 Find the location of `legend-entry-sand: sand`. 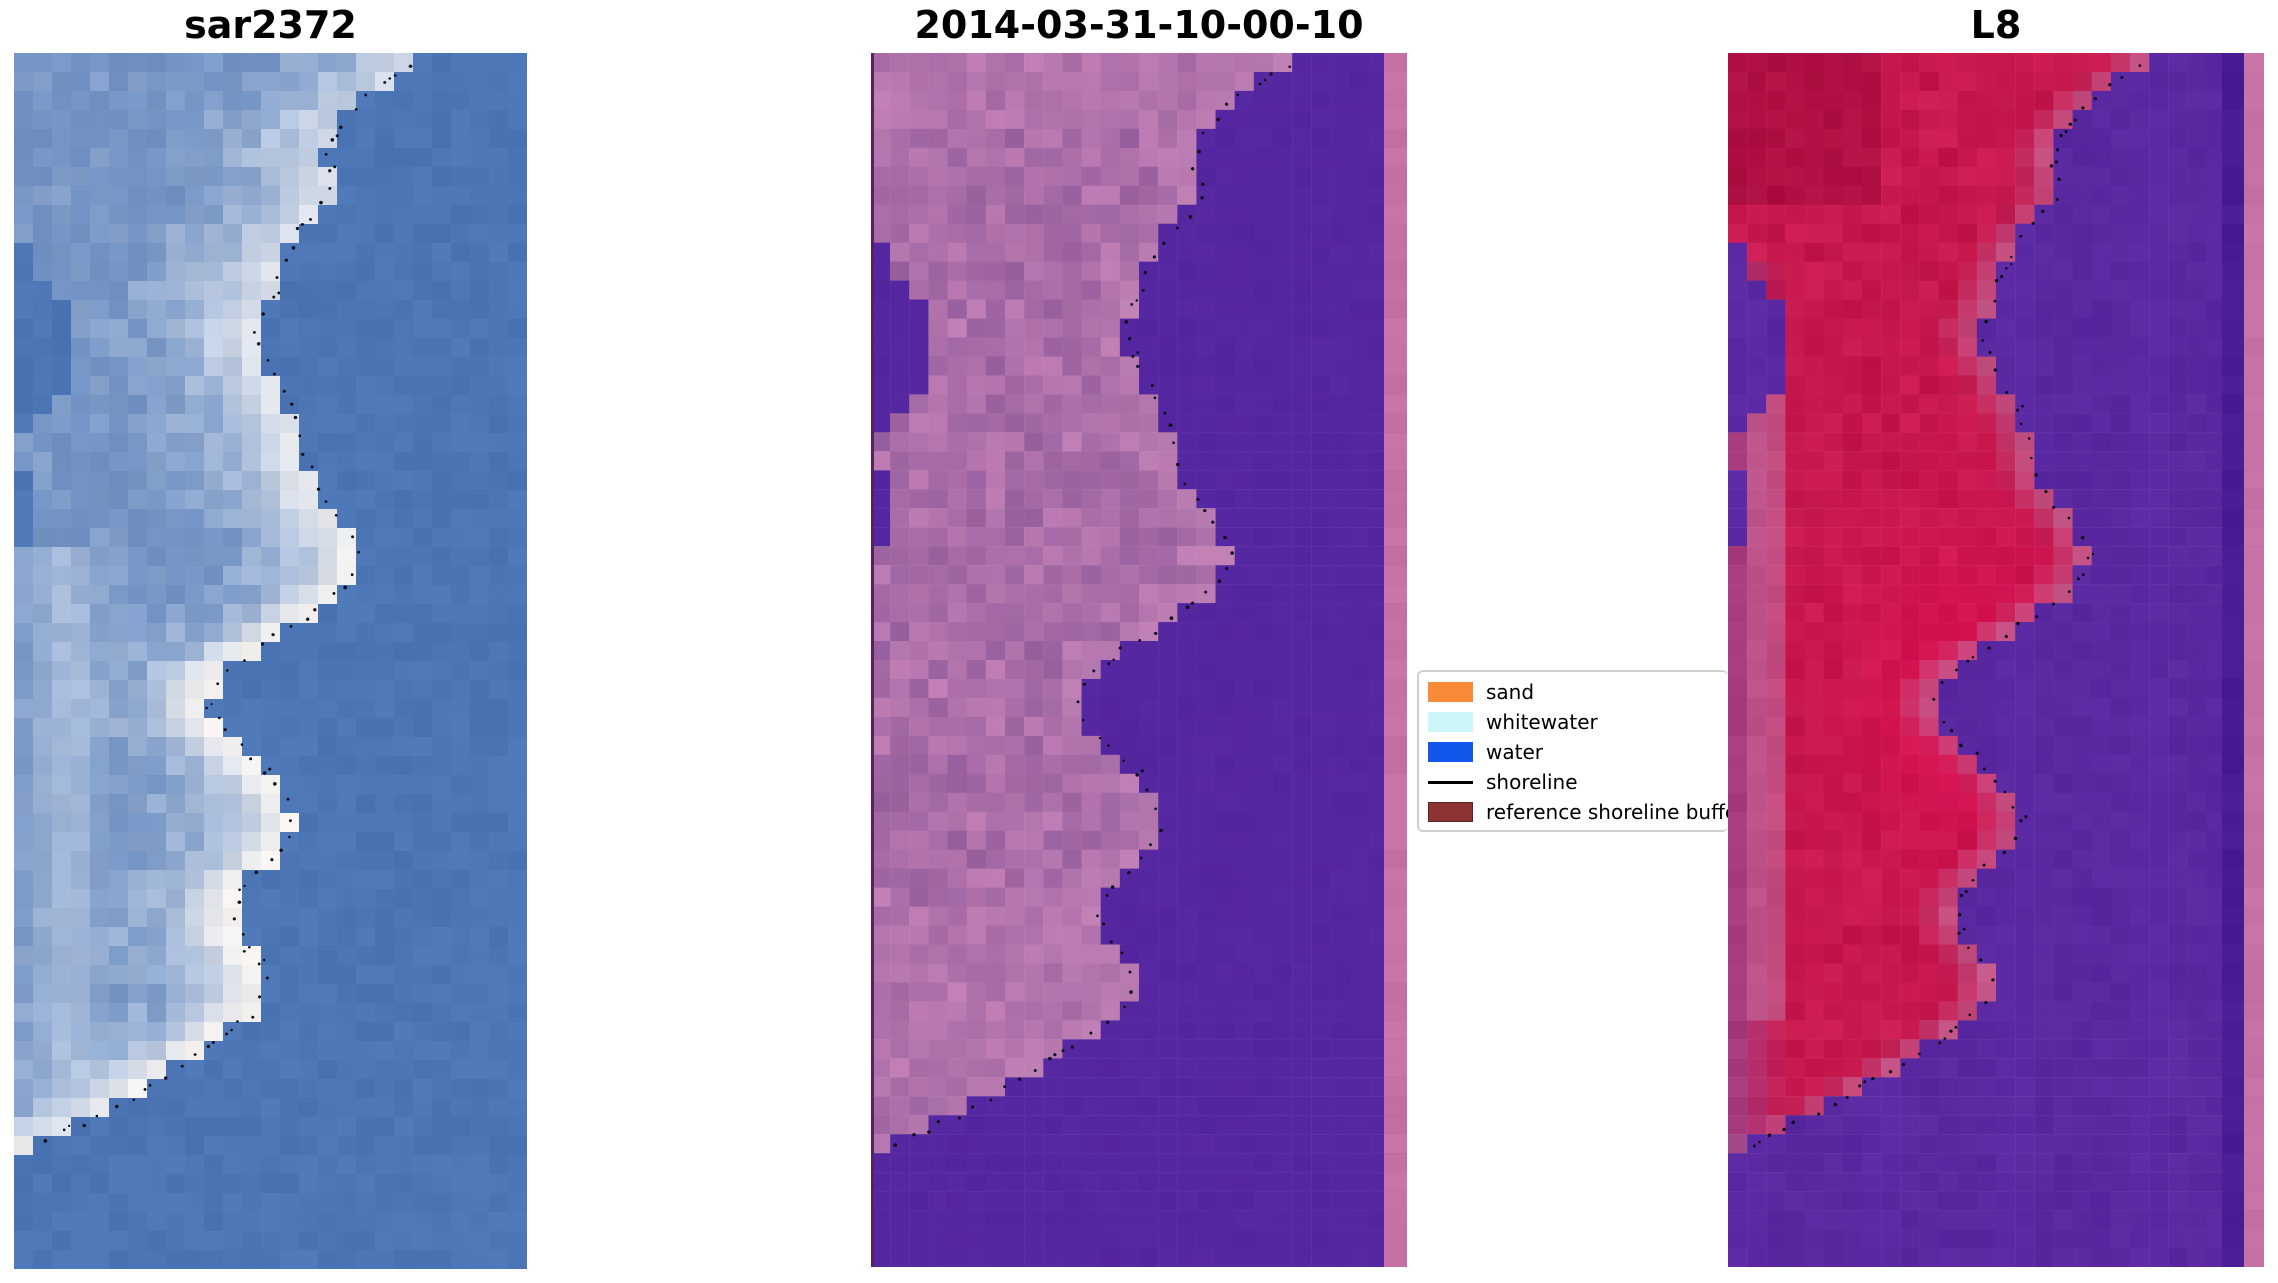

legend-entry-sand: sand is located at coordinates (1578, 692).